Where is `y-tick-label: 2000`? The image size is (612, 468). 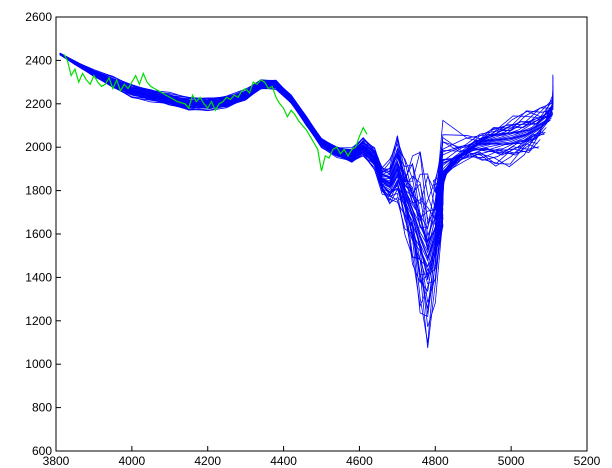
y-tick-label: 2000 is located at coordinates (38, 147).